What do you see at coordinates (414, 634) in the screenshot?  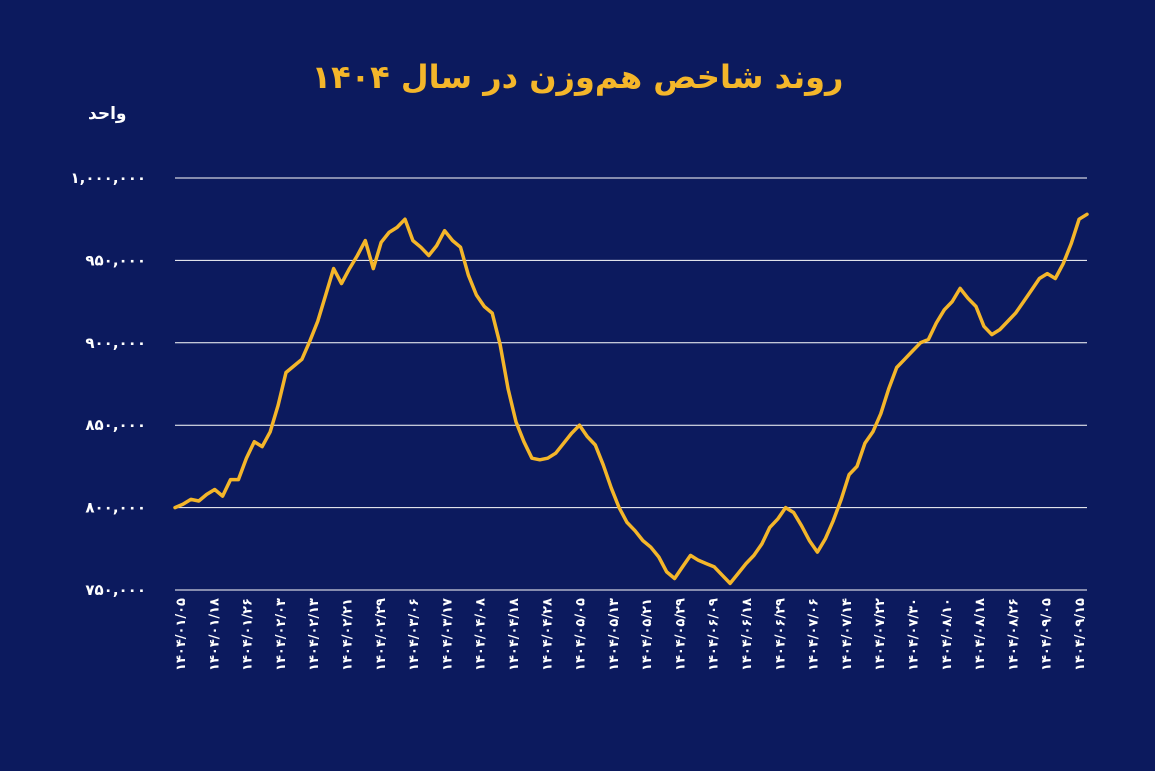 I see `x-tick-label: ۱۴۰۴/۰۳/۰۶` at bounding box center [414, 634].